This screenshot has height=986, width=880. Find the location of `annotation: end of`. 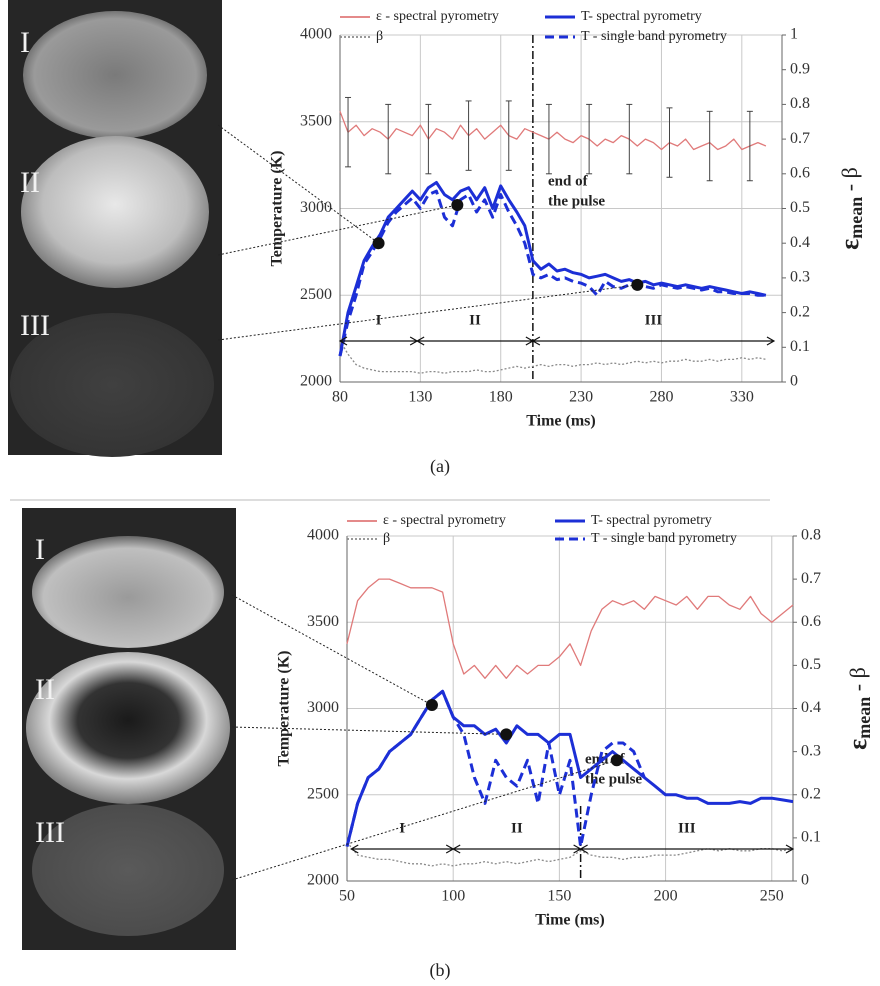

annotation: end of is located at coordinates (568, 181).